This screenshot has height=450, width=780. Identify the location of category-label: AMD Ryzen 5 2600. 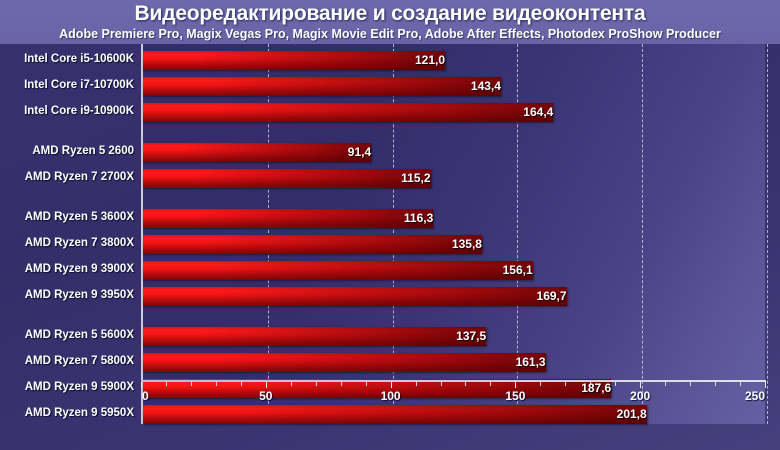
(83, 151).